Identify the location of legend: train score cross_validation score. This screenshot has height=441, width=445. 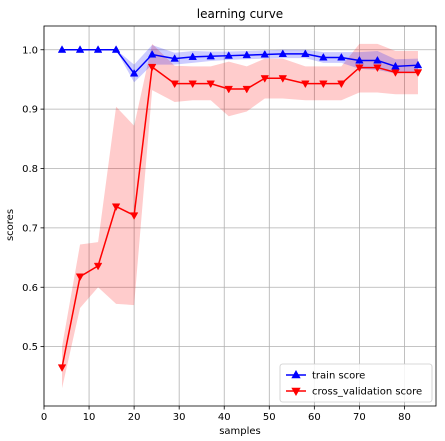
(356, 383).